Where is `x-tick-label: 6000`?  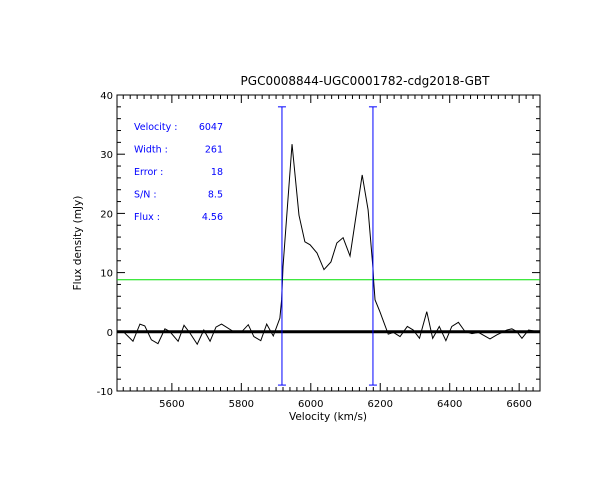
x-tick-label: 6000 is located at coordinates (310, 404).